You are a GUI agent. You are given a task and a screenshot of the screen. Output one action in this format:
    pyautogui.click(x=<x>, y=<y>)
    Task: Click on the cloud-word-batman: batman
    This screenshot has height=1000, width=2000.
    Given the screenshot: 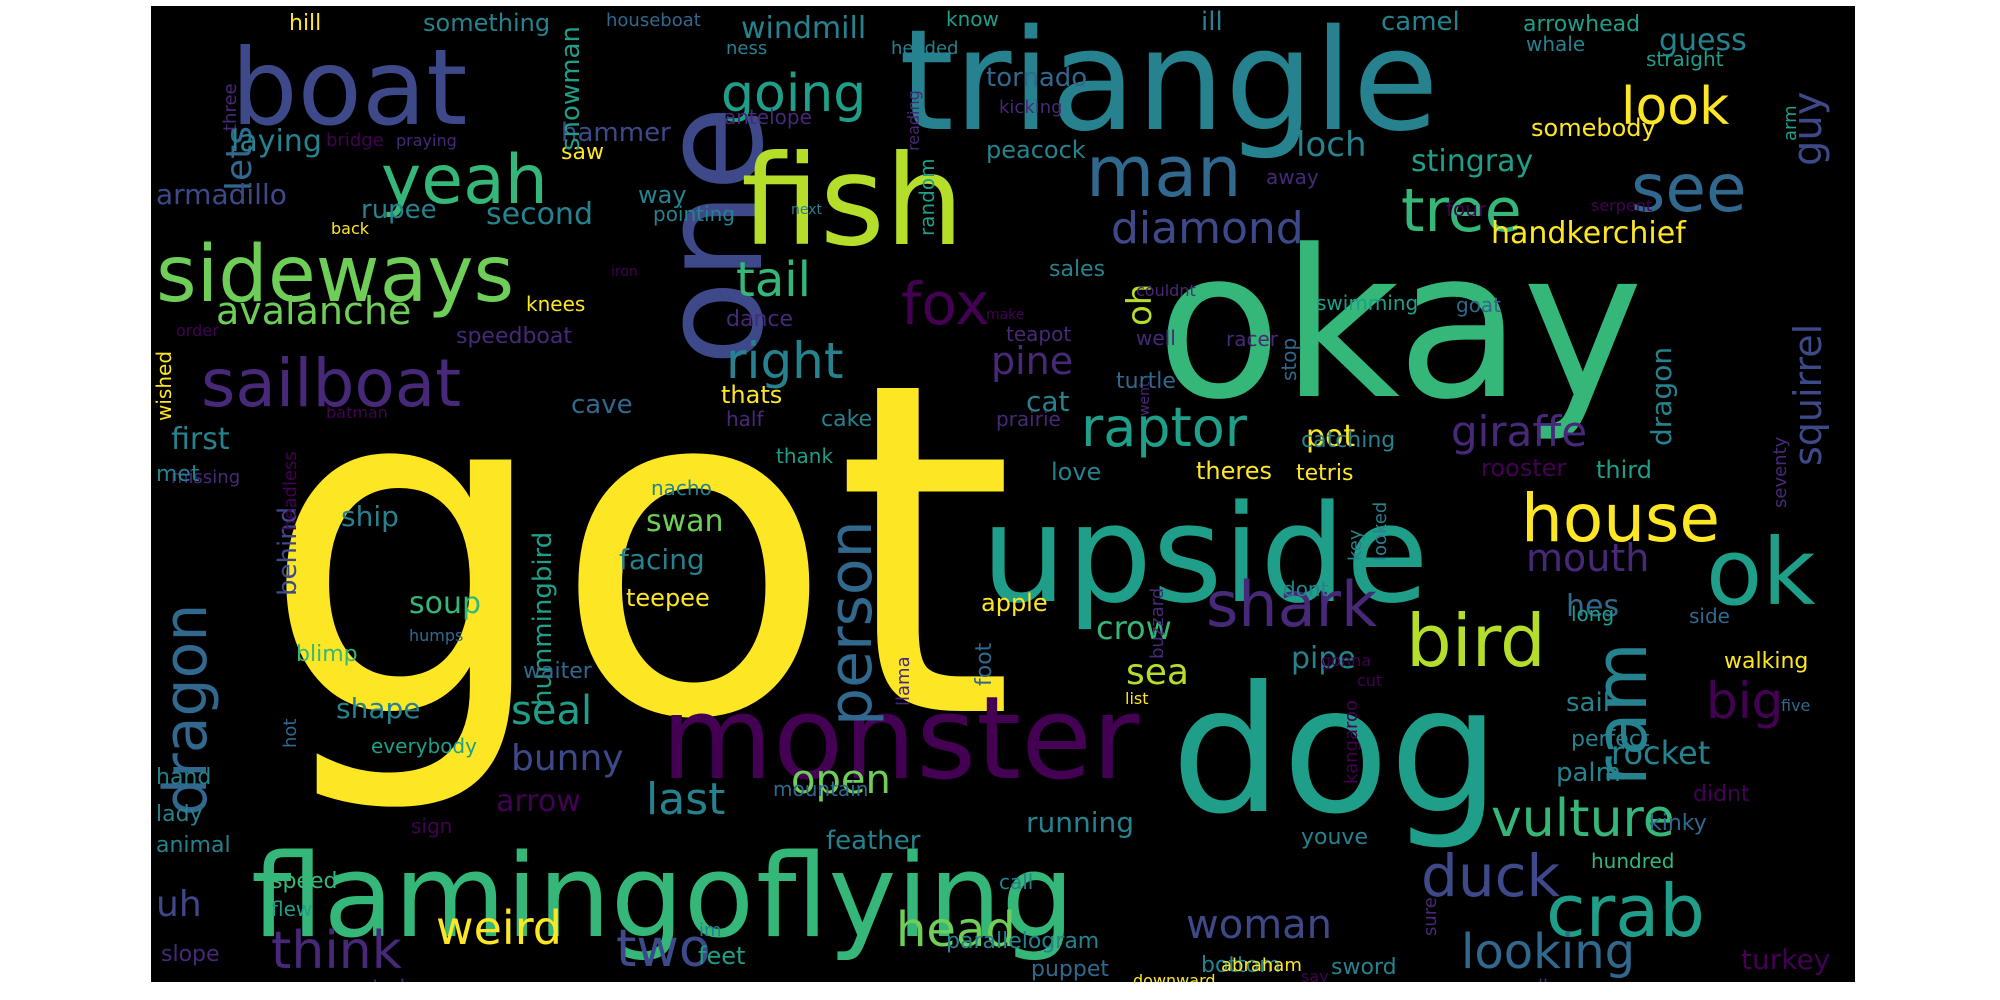 What is the action you would take?
    pyautogui.click(x=357, y=412)
    